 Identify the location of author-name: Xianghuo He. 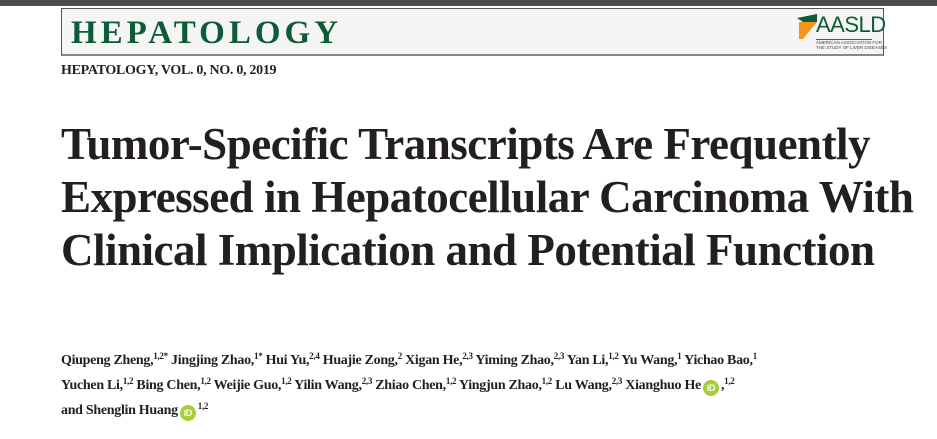
(663, 385).